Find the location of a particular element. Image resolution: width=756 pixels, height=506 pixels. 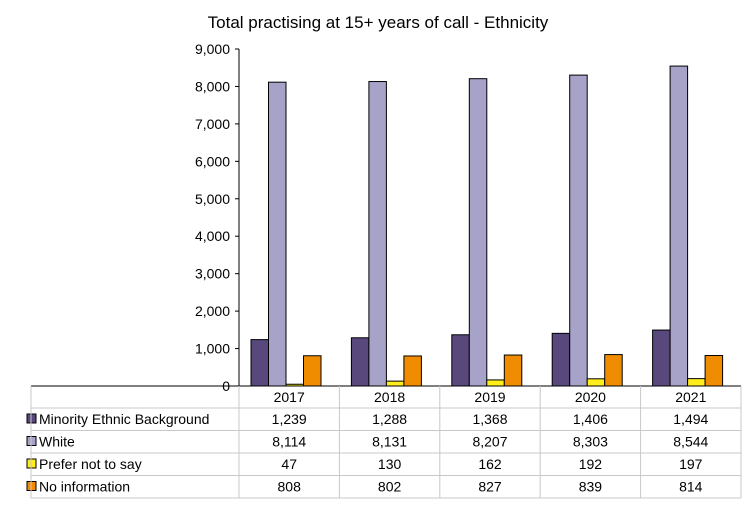

y-tick-label: 2,000 is located at coordinates (212, 311).